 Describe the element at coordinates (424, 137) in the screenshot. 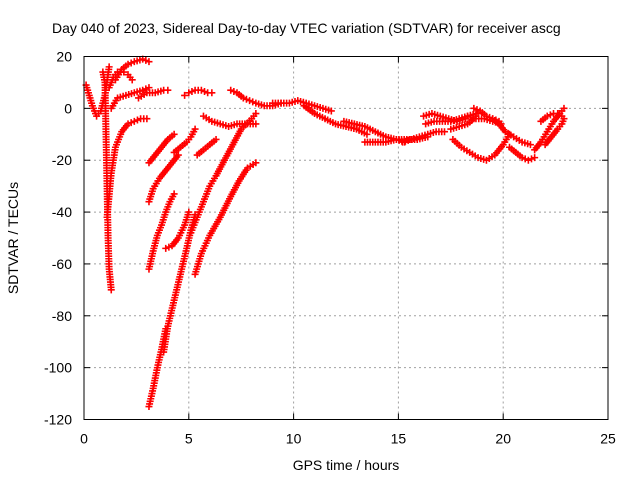

I see `series-track-y` at that location.